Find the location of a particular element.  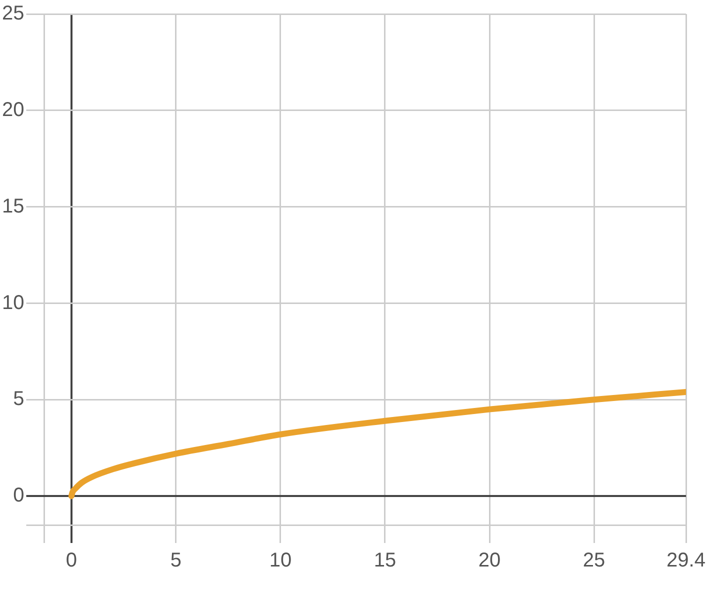

x-tick-label: 15 is located at coordinates (385, 561).